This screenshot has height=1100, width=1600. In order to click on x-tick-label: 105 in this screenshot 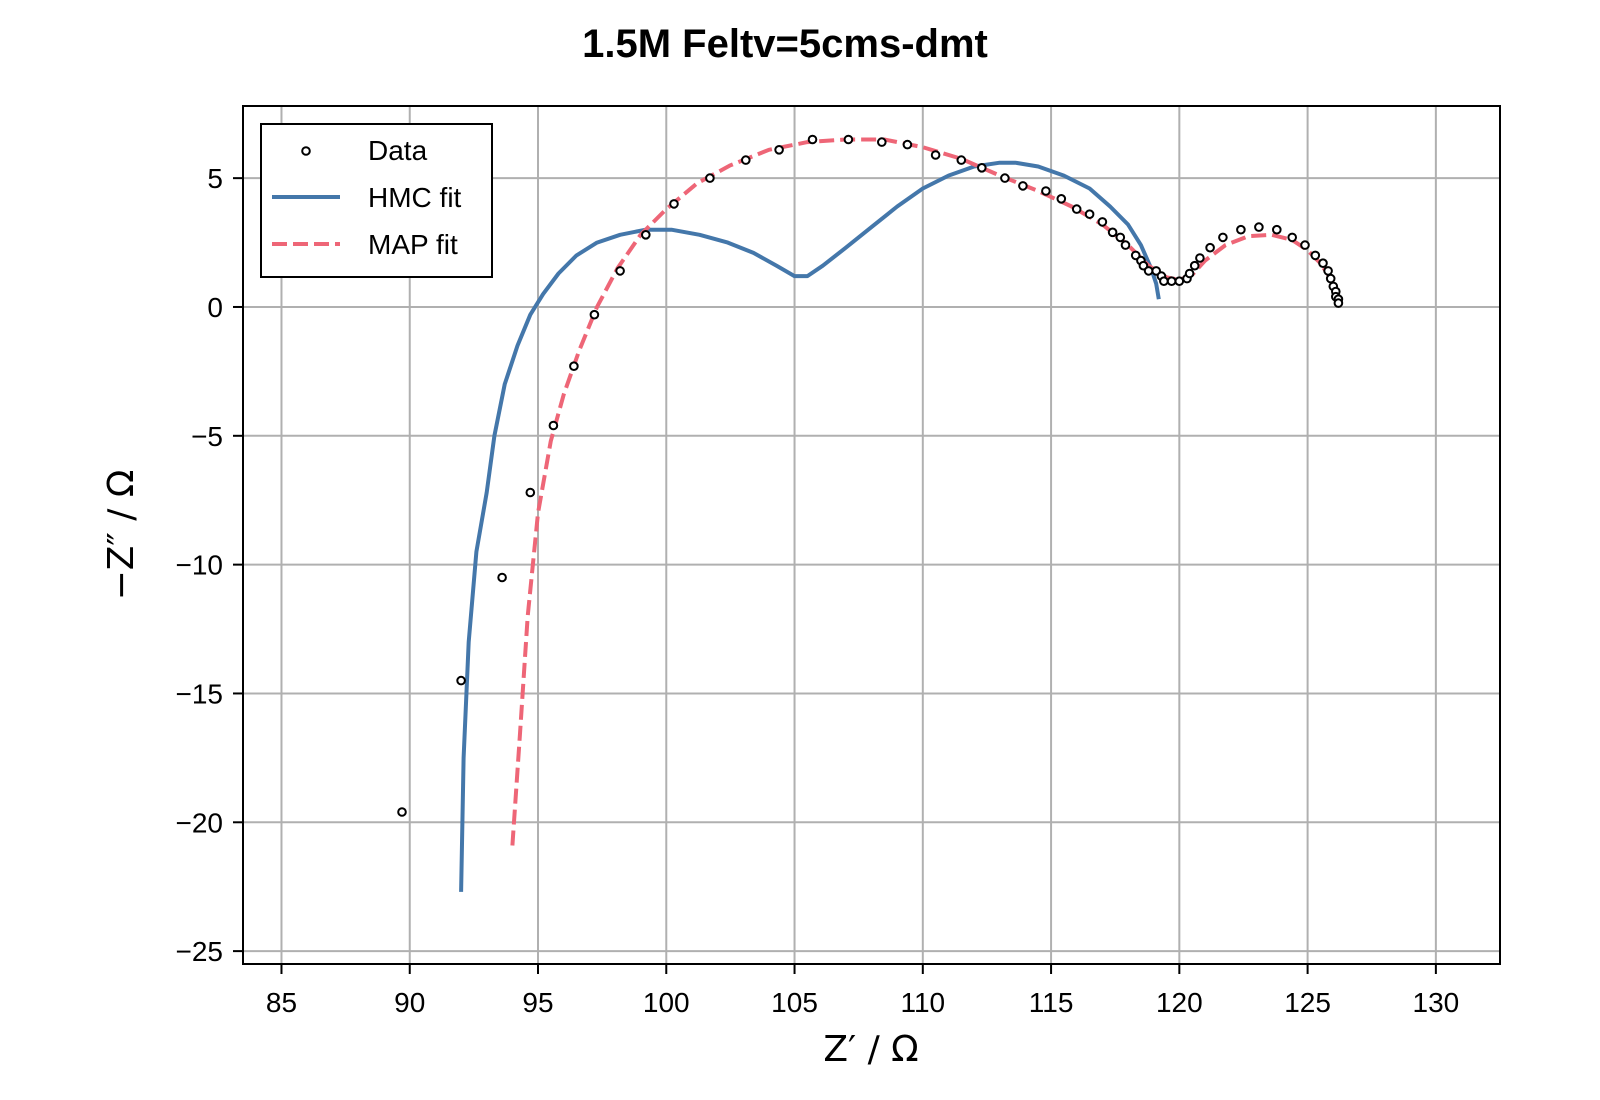, I will do `click(794, 1002)`.